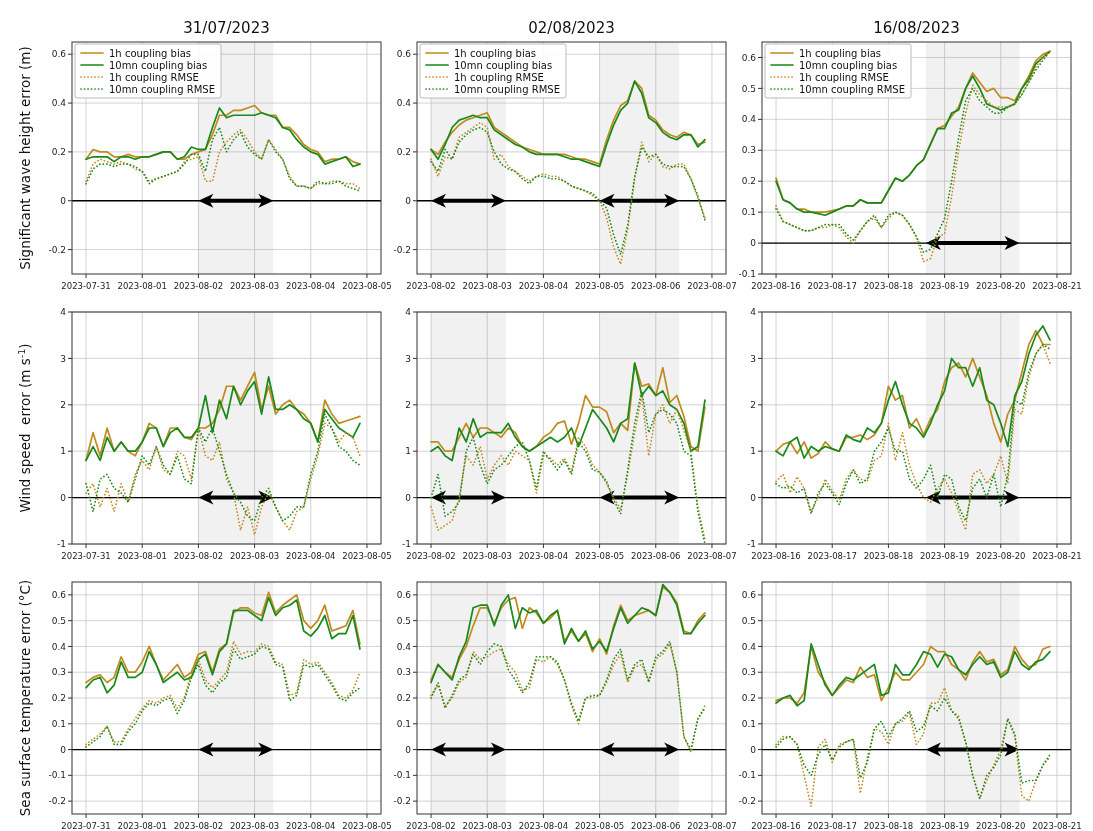 This screenshot has width=1093, height=831. I want to click on x-tick-label: 2023-08-19, so click(944, 286).